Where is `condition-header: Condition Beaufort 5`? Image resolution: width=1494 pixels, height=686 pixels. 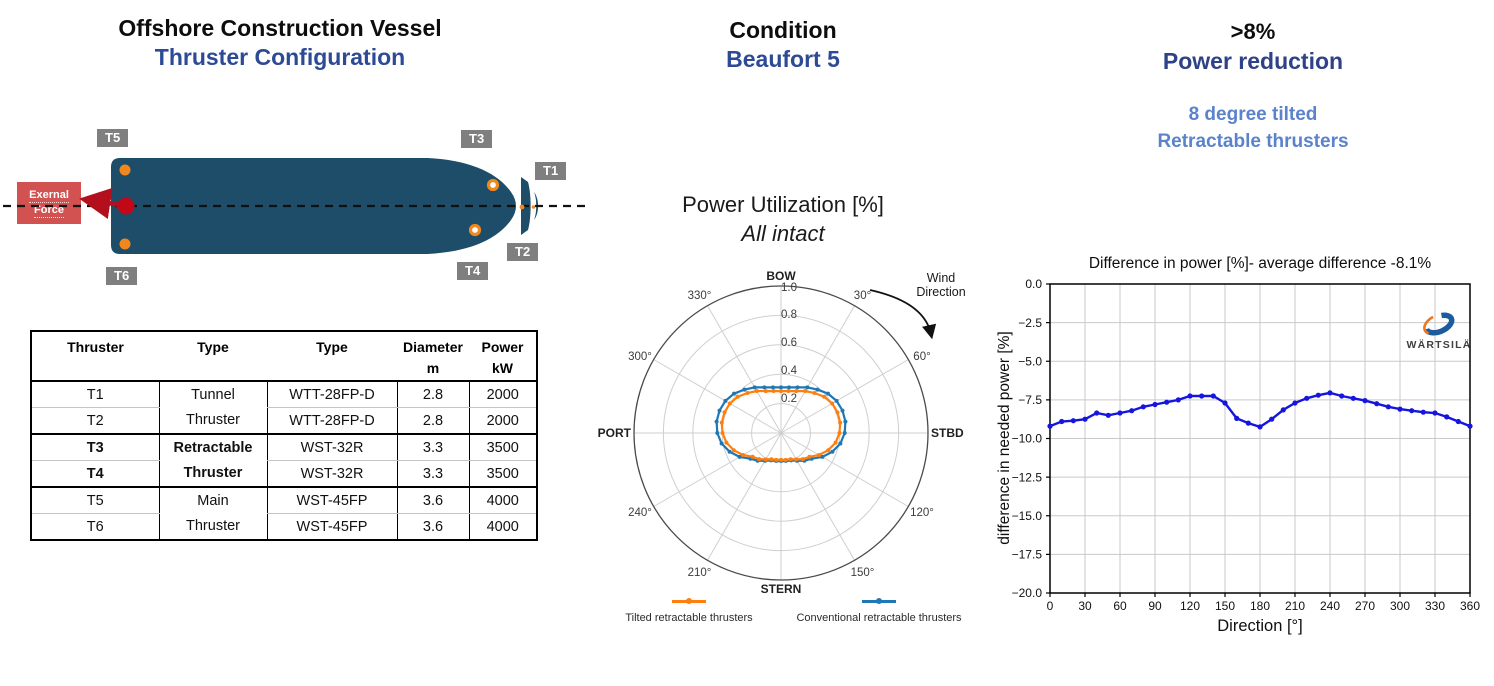
condition-header: Condition Beaufort 5 is located at coordinates (783, 45).